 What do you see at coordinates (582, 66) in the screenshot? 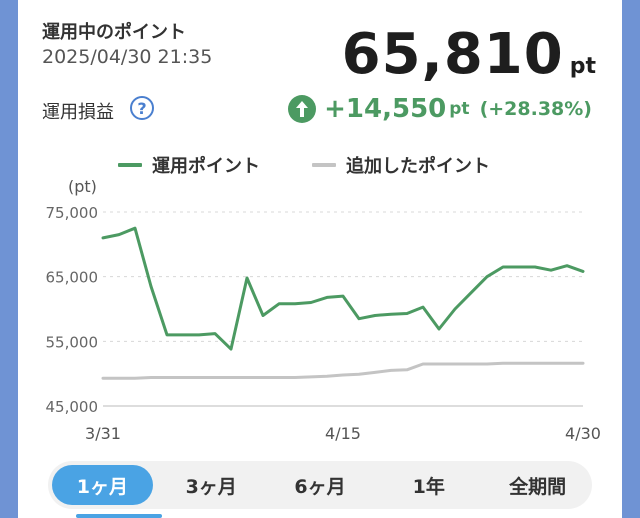
I see `points-unit: pt` at bounding box center [582, 66].